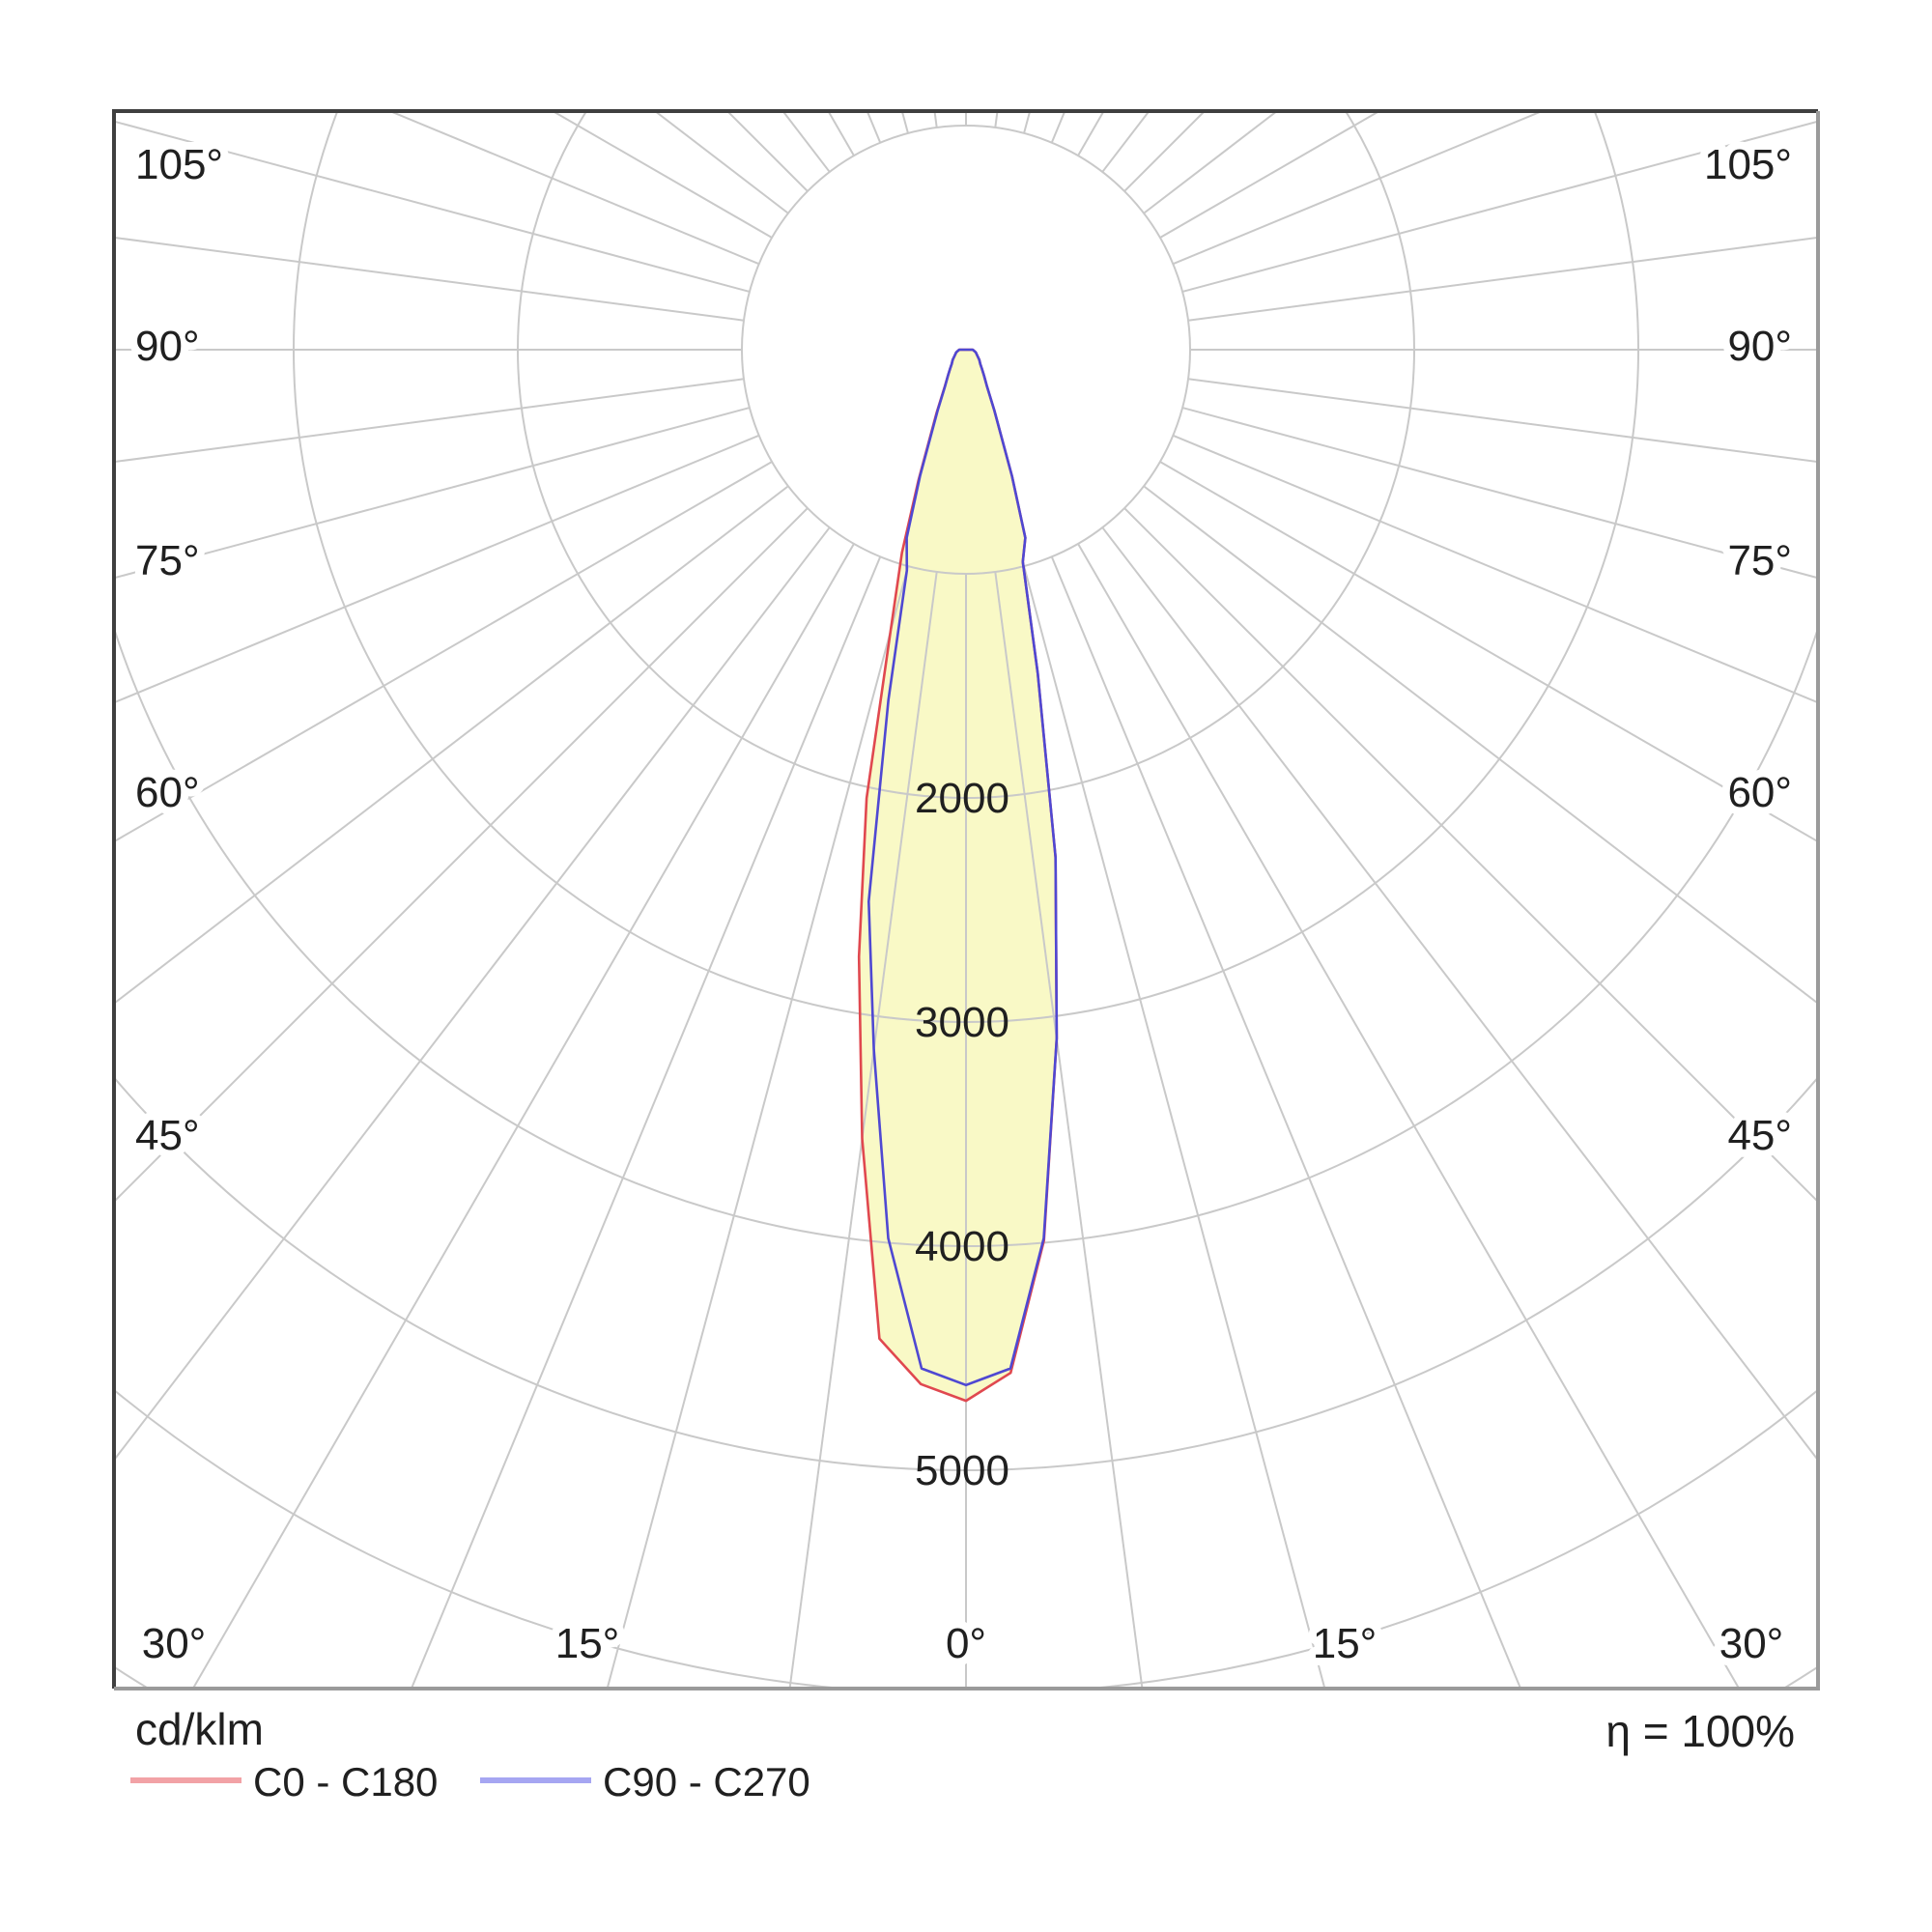 Image resolution: width=1932 pixels, height=1932 pixels. I want to click on ring-label-2000: 2000, so click(962, 798).